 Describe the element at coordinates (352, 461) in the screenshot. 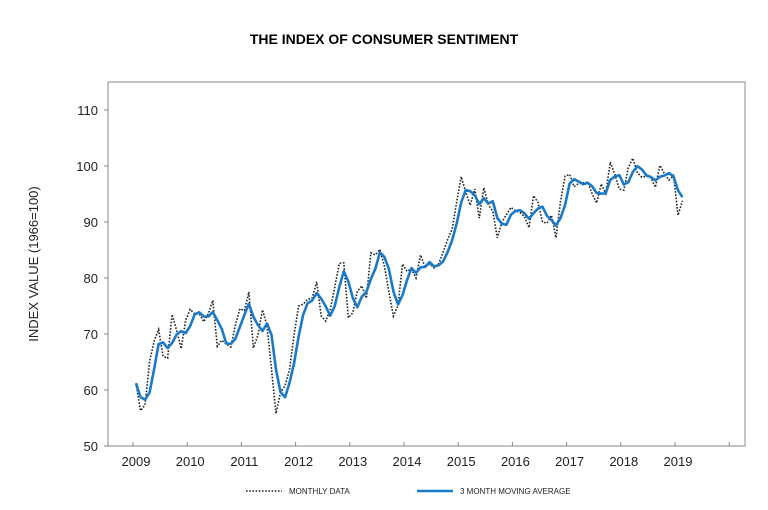

I see `x-tick-label: 2013` at that location.